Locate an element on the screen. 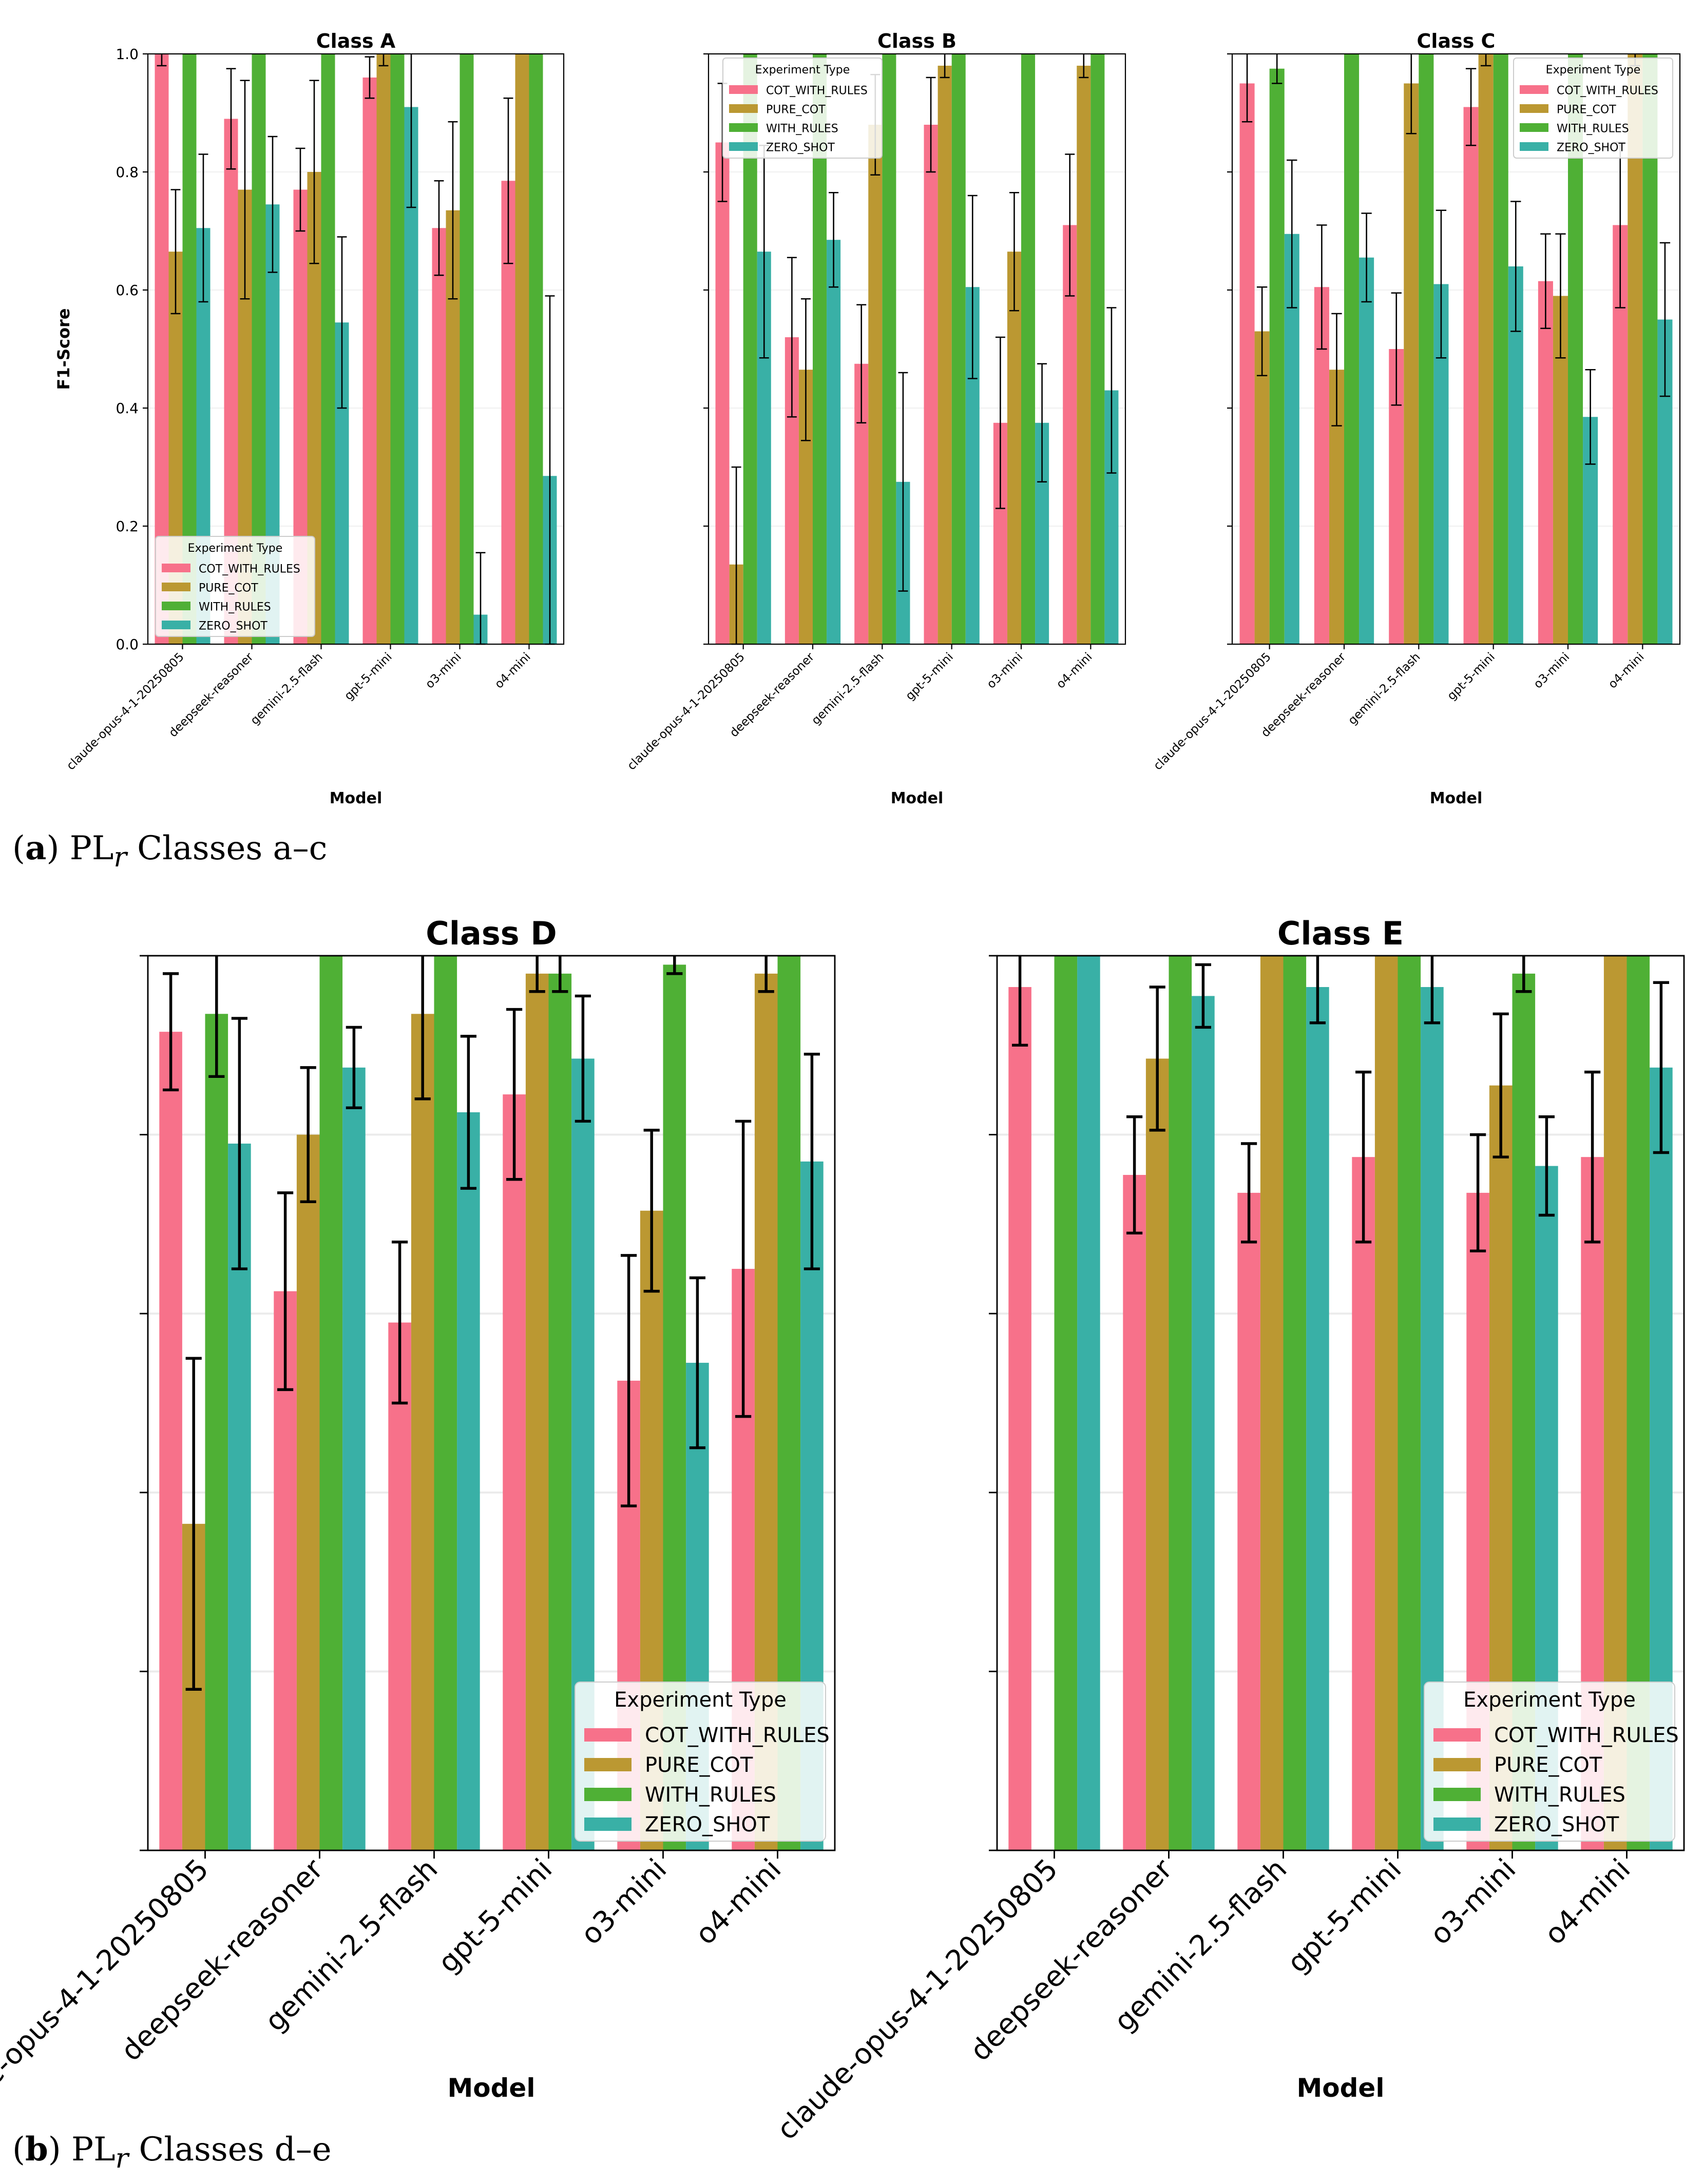 The height and width of the screenshot is (2184, 1703). bar-with_rules-o3-mini is located at coordinates (1029, 349).